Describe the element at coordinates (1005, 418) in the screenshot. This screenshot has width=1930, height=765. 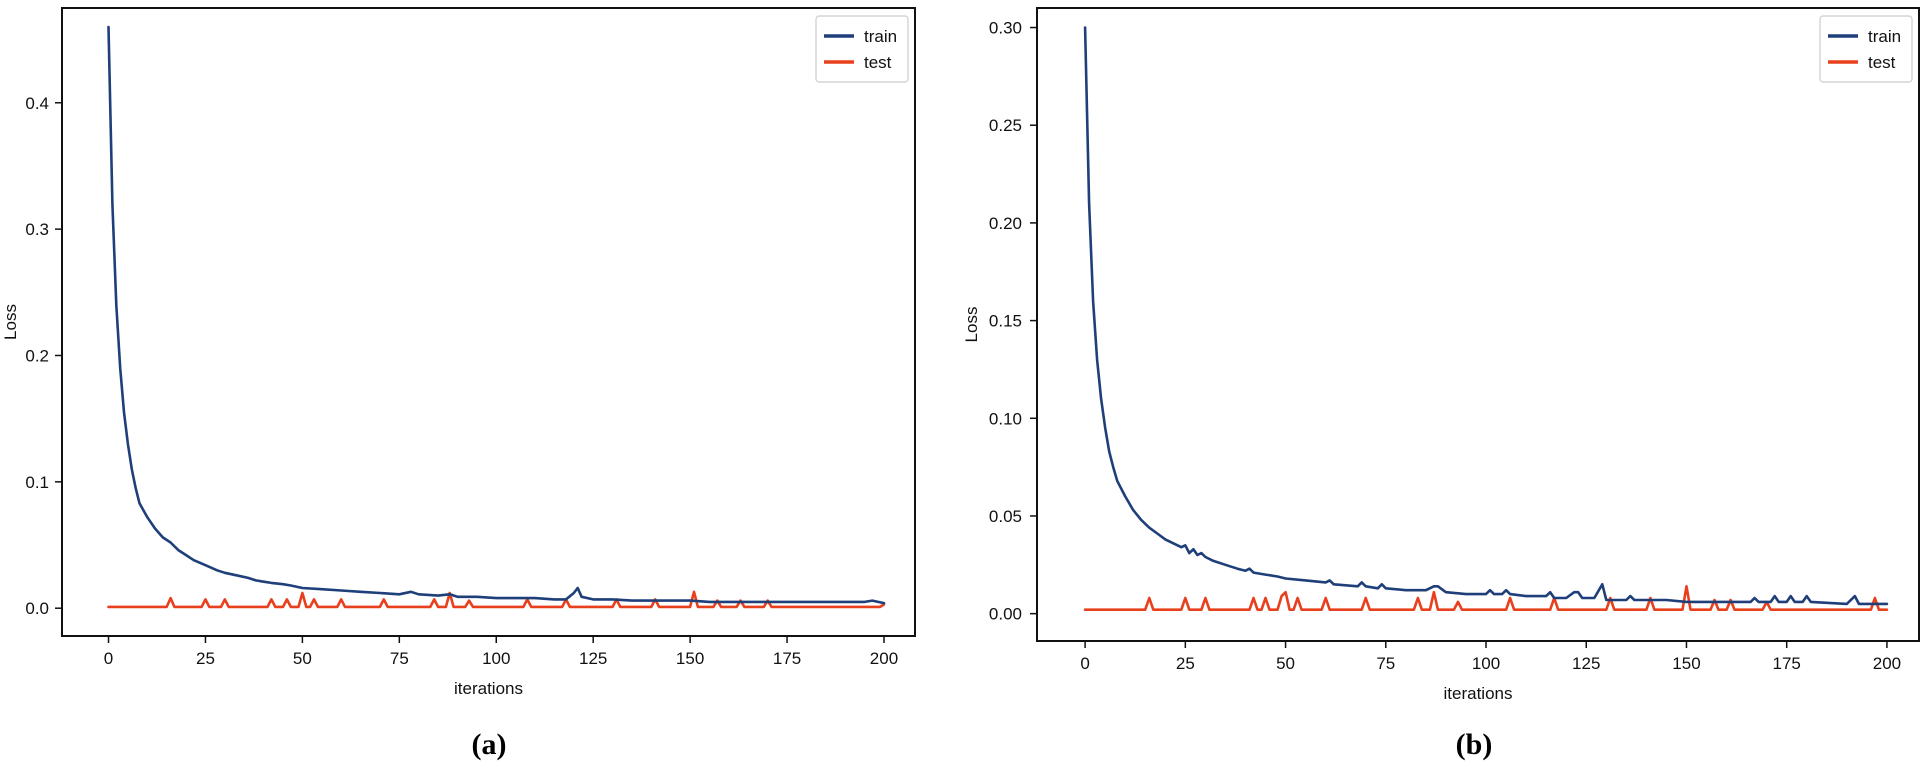
I see `y-tick-label: 0.10` at that location.